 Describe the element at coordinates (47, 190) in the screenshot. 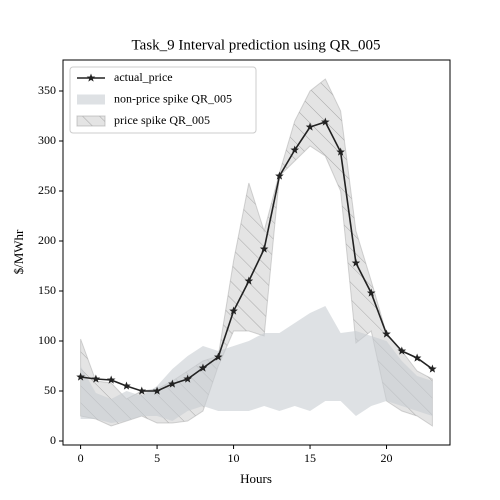

I see `y-tick-label: 250` at that location.